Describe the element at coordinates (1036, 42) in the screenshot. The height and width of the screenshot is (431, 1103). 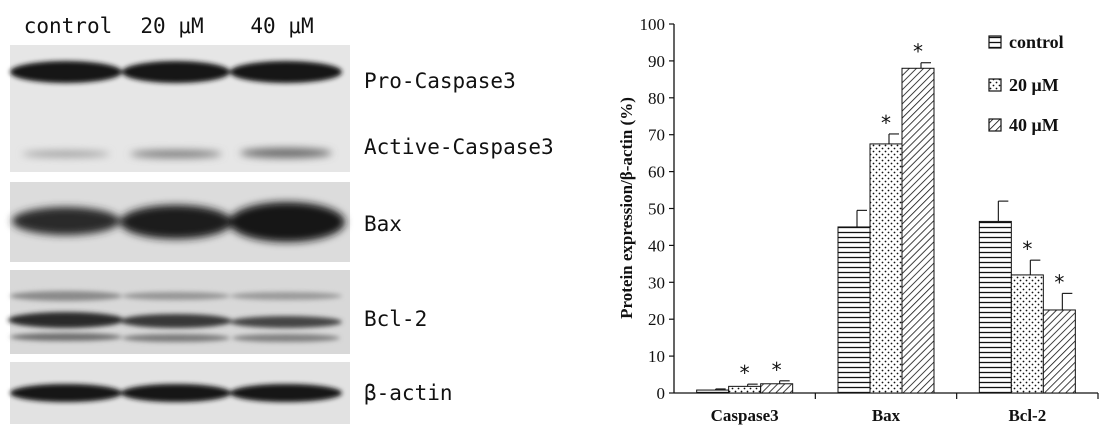
I see `legend-label: control` at that location.